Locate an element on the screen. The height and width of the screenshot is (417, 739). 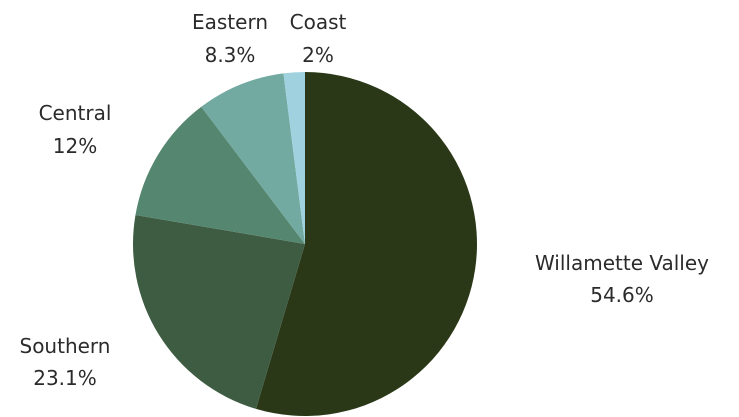
slice-value-central: 12% is located at coordinates (75, 146).